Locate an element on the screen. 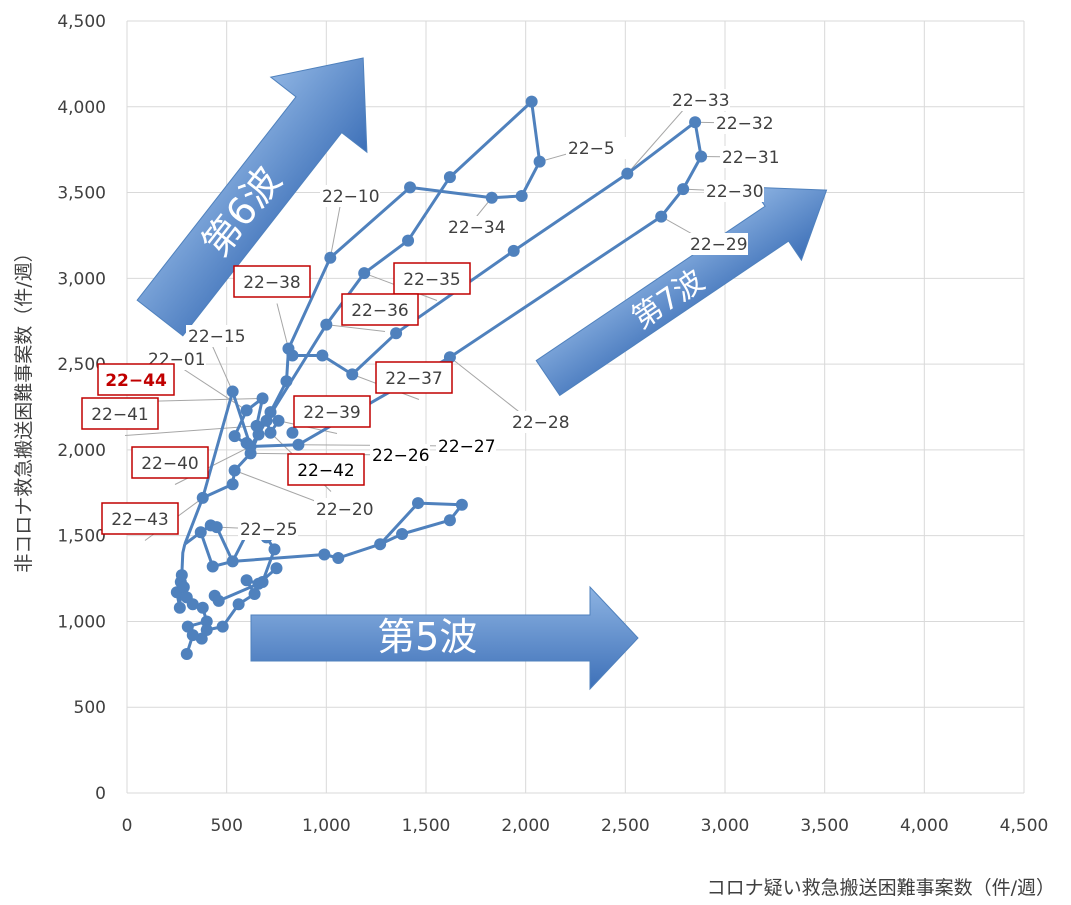 The height and width of the screenshot is (905, 1071). y-axis-title: 非コロナ救急搬送困難事案数（件/週） is located at coordinates (24, 407).